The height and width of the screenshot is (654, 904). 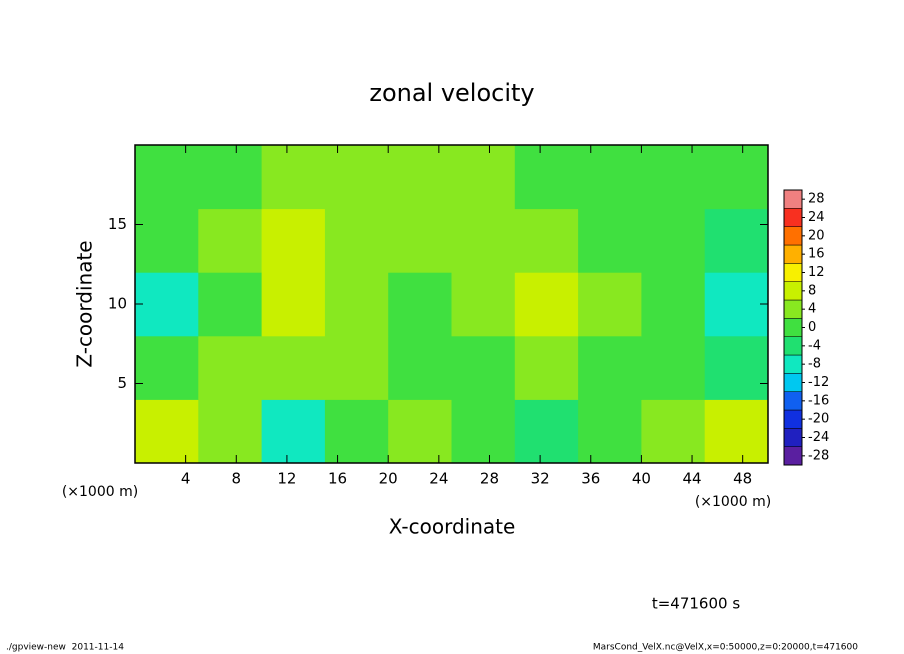 I want to click on x-tick-label: 16, so click(x=337, y=479).